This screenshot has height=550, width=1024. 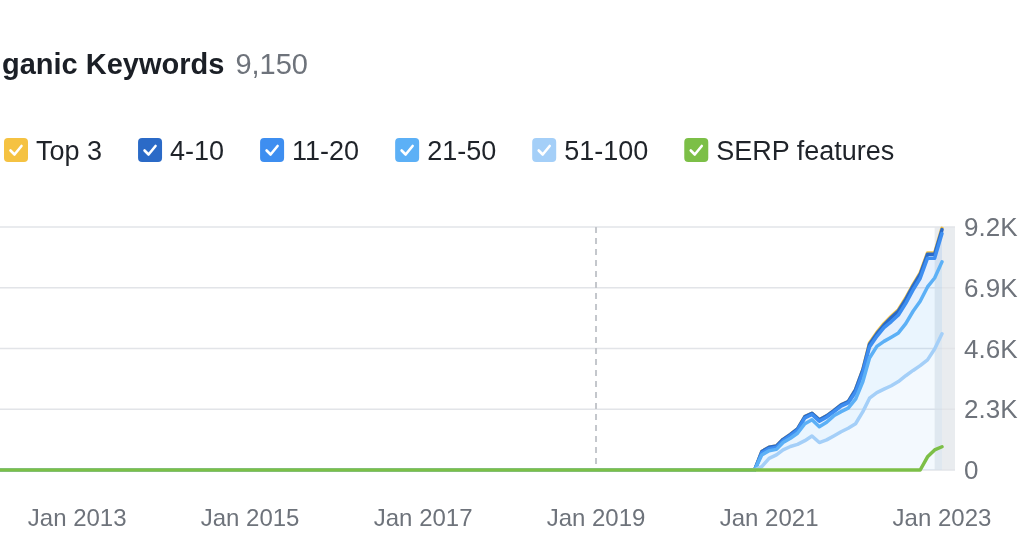 I want to click on x-tick-label: Jan 2023, so click(x=942, y=517).